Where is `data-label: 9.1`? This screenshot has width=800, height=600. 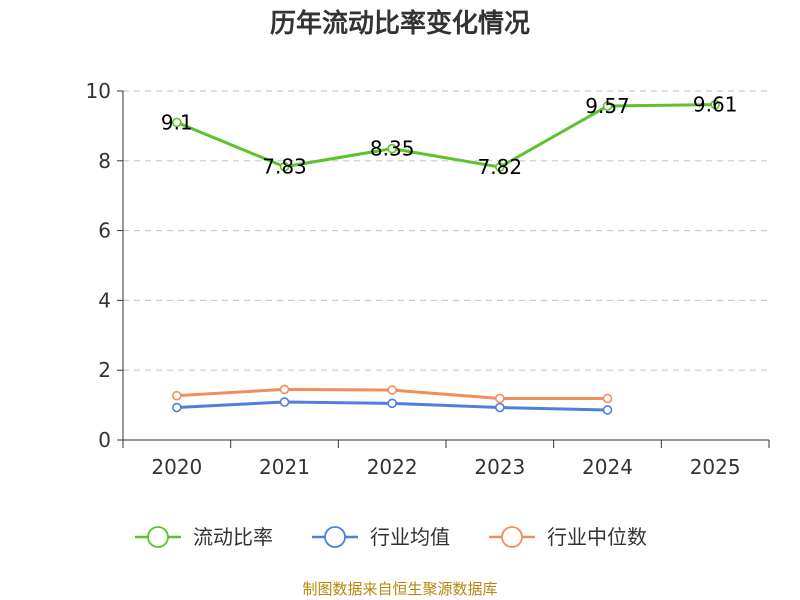 data-label: 9.1 is located at coordinates (177, 122).